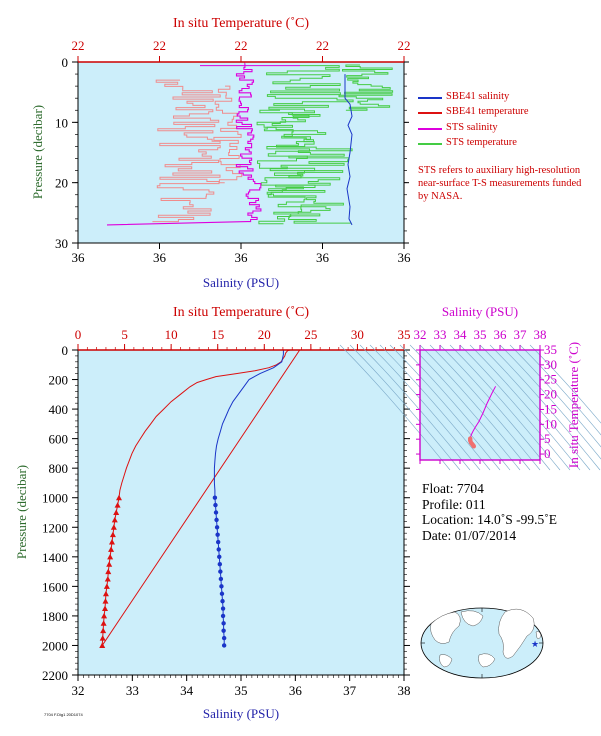 This screenshot has height=736, width=601. Describe the element at coordinates (308, 144) in the screenshot. I see `sts-temperature-line` at that location.